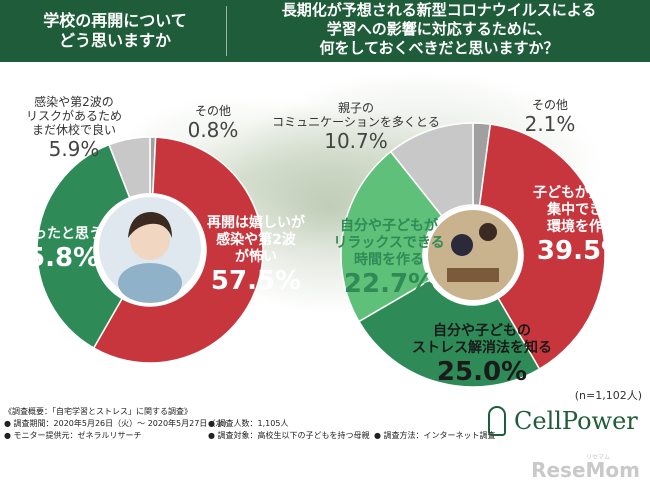 The height and width of the screenshot is (500, 650). What do you see at coordinates (497, 421) in the screenshot?
I see `cellpower-logo-mark` at bounding box center [497, 421].